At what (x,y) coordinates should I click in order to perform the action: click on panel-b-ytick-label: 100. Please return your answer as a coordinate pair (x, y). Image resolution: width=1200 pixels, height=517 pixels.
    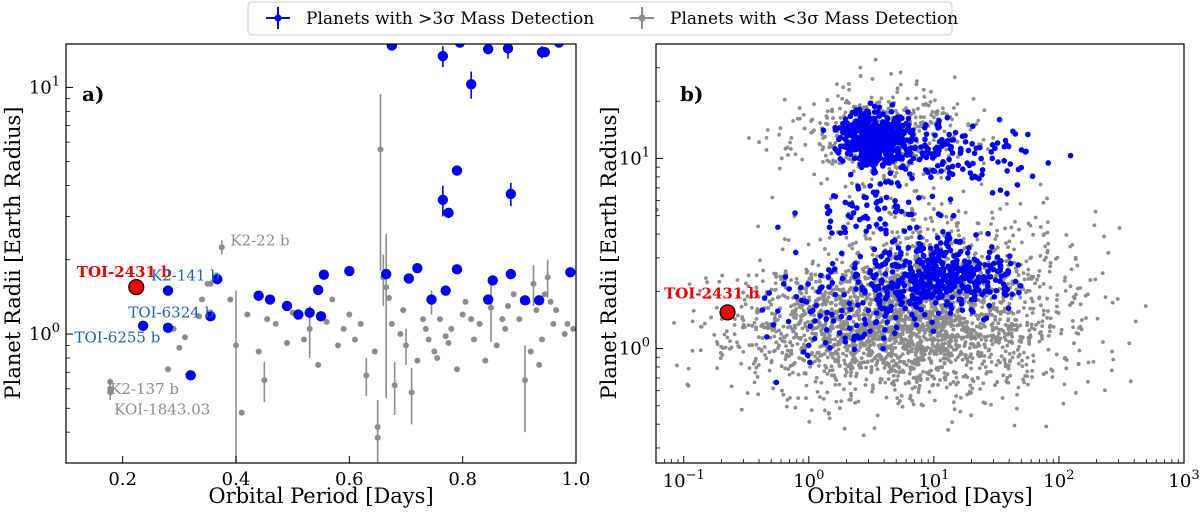
    Looking at the image, I should click on (634, 348).